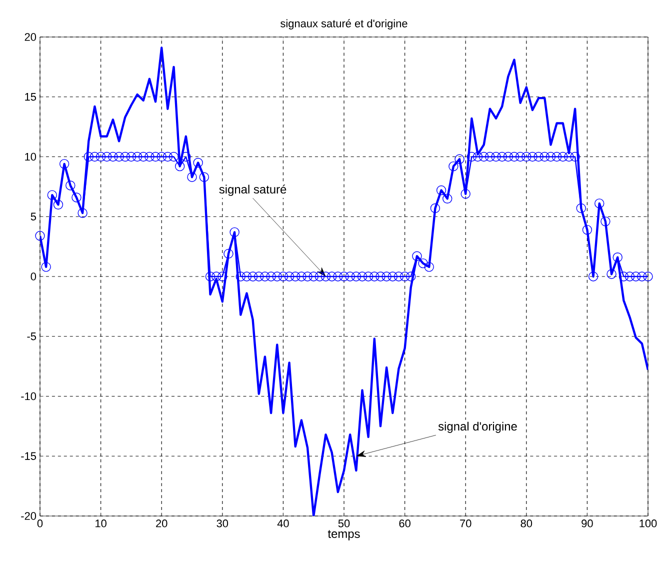  Describe the element at coordinates (344, 24) in the screenshot. I see `chart-title: signaux saturé et d'origine` at that location.